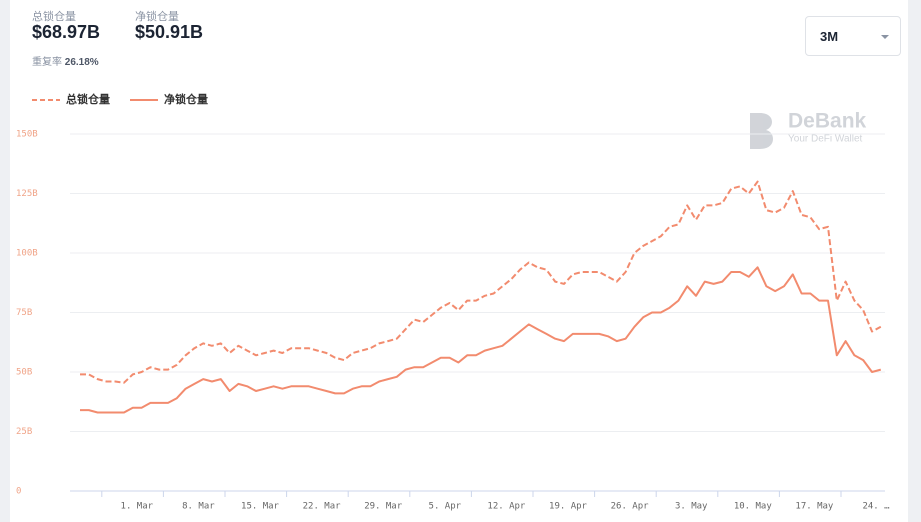  I want to click on ratio: 重复率 26.18%, so click(65, 60).